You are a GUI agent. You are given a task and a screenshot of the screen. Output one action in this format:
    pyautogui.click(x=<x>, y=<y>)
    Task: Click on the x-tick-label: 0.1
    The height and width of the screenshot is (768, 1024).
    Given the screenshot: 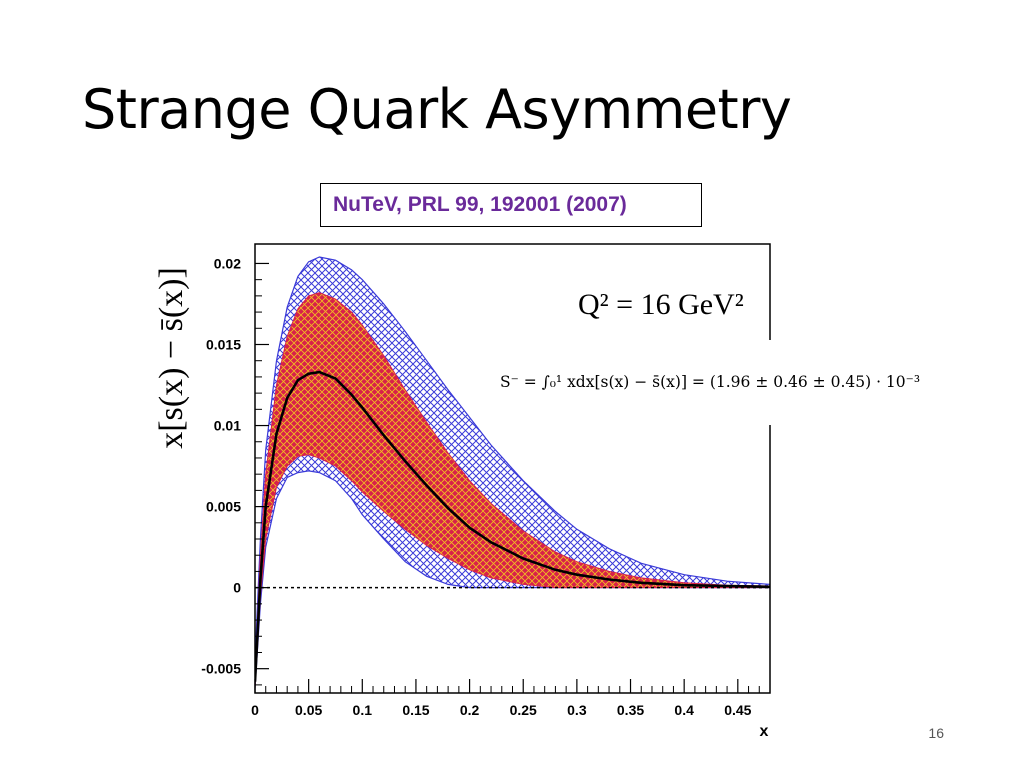 What is the action you would take?
    pyautogui.click(x=363, y=710)
    